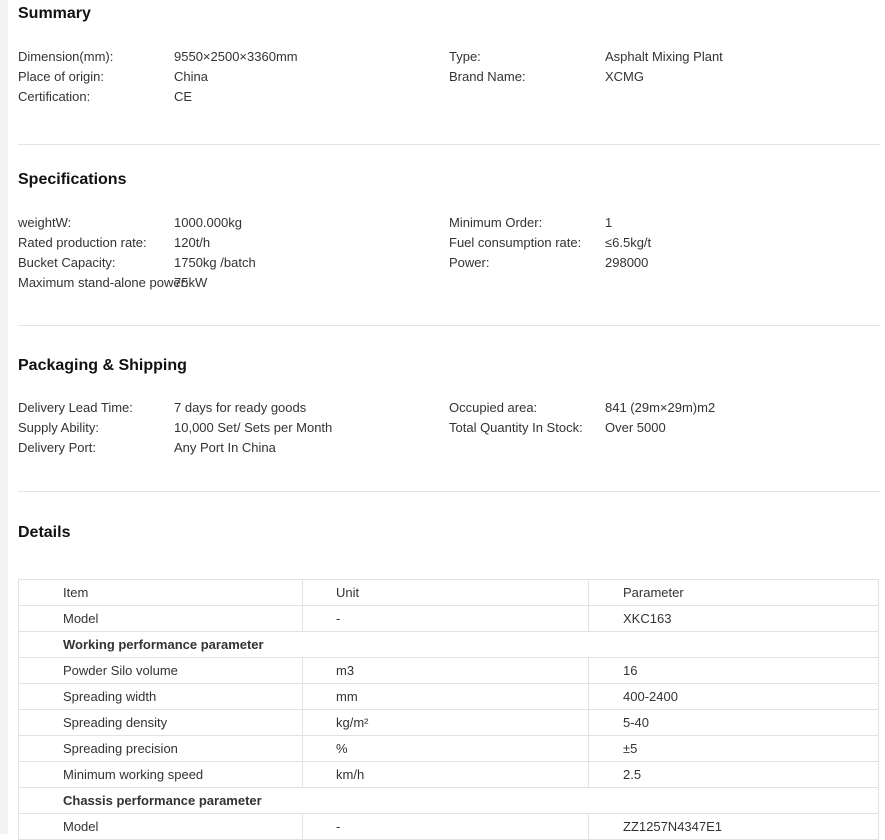 The image size is (885, 840). What do you see at coordinates (733, 618) in the screenshot?
I see `cell-parameter: XKC163` at bounding box center [733, 618].